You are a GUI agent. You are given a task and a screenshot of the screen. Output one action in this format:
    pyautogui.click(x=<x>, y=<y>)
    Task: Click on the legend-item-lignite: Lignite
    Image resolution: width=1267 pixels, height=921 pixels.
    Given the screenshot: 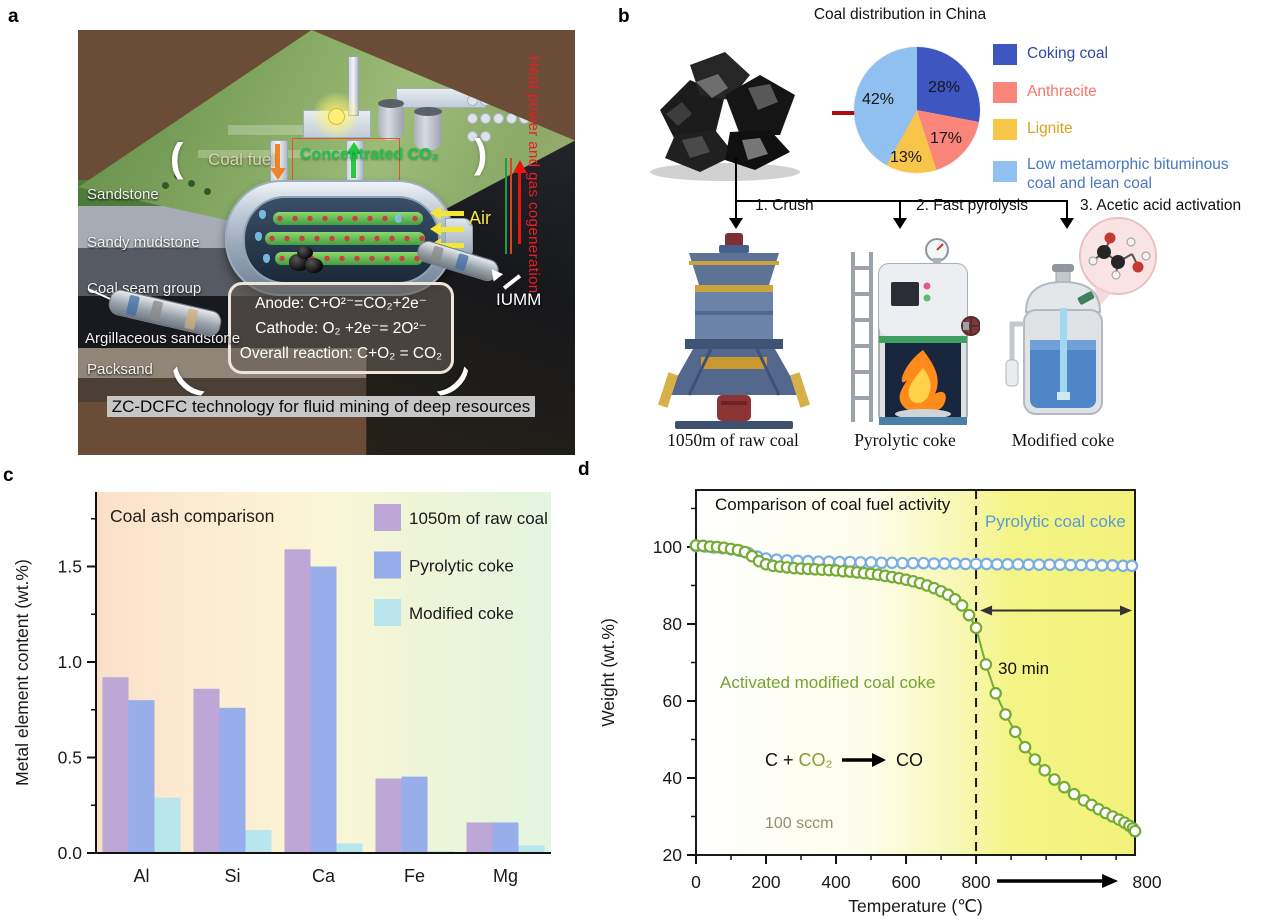 What is the action you would take?
    pyautogui.click(x=1033, y=129)
    